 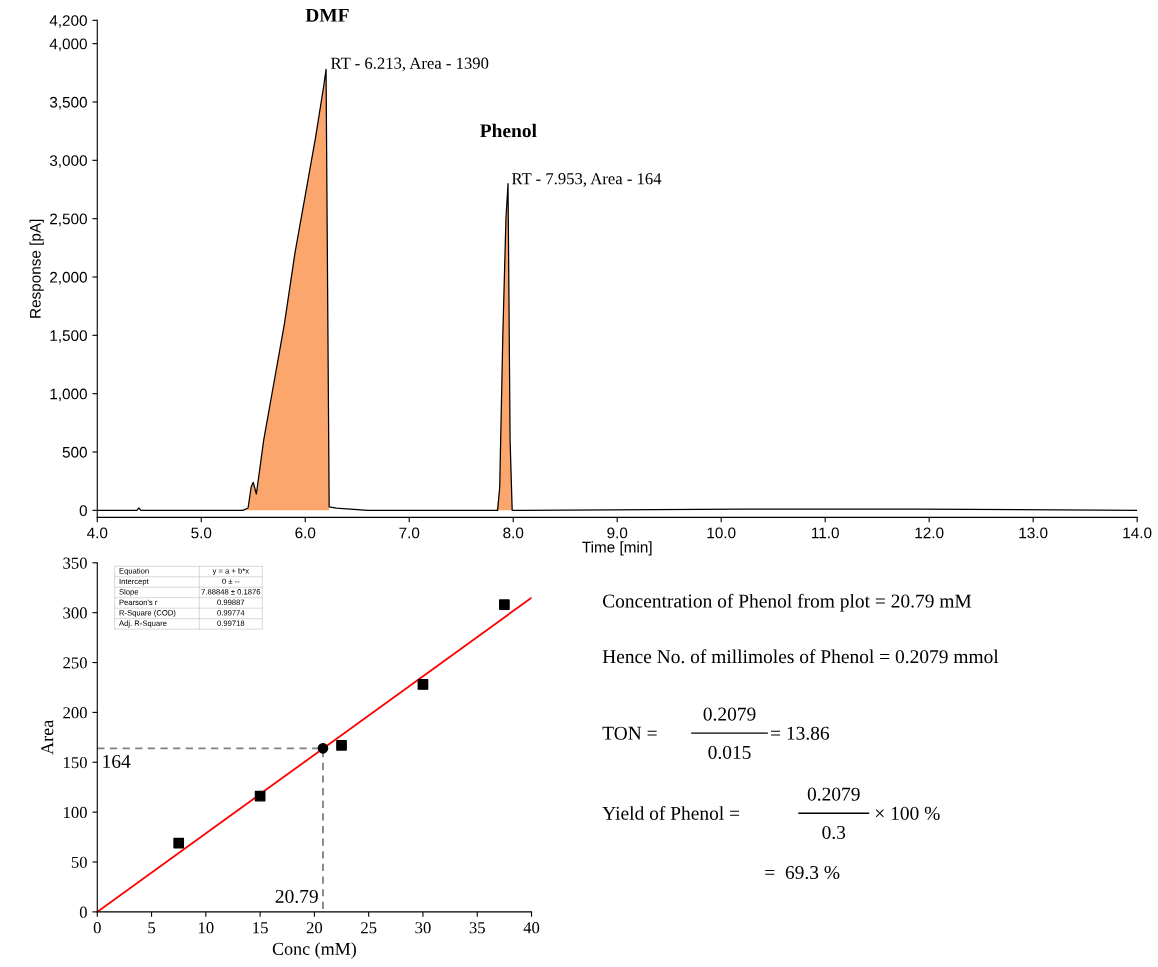 What do you see at coordinates (629, 733) in the screenshot?
I see `text: TON =` at bounding box center [629, 733].